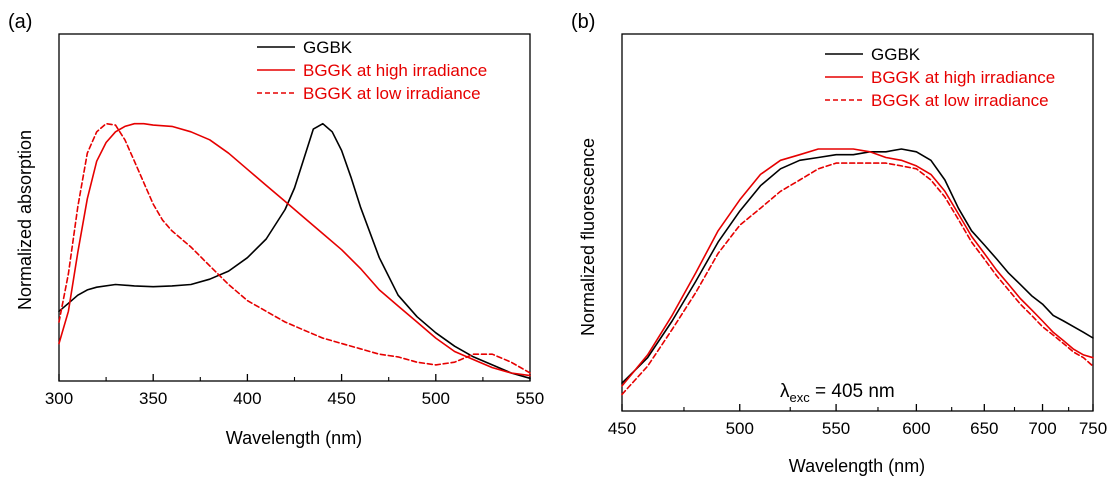  I want to click on legend-label-b-0: GGBK, so click(896, 54).